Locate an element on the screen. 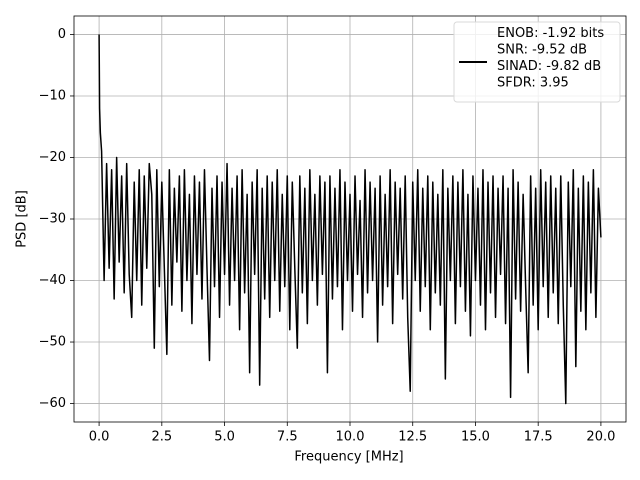  legend-box is located at coordinates (537, 62).